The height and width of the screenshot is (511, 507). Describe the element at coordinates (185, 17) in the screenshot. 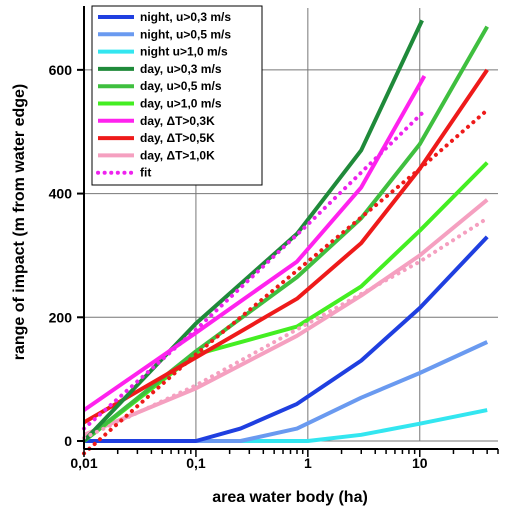

I see `legend-label: night, u>0,3 m/s` at that location.